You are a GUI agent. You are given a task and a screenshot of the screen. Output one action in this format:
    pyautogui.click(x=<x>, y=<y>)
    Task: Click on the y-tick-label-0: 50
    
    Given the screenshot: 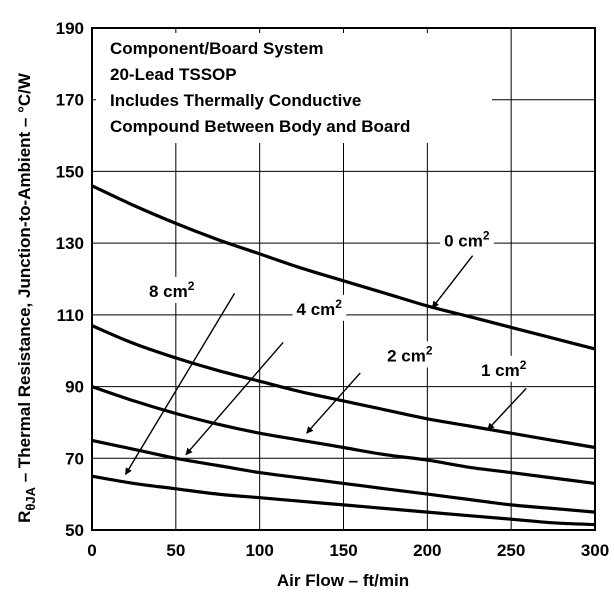 What is the action you would take?
    pyautogui.click(x=74, y=530)
    